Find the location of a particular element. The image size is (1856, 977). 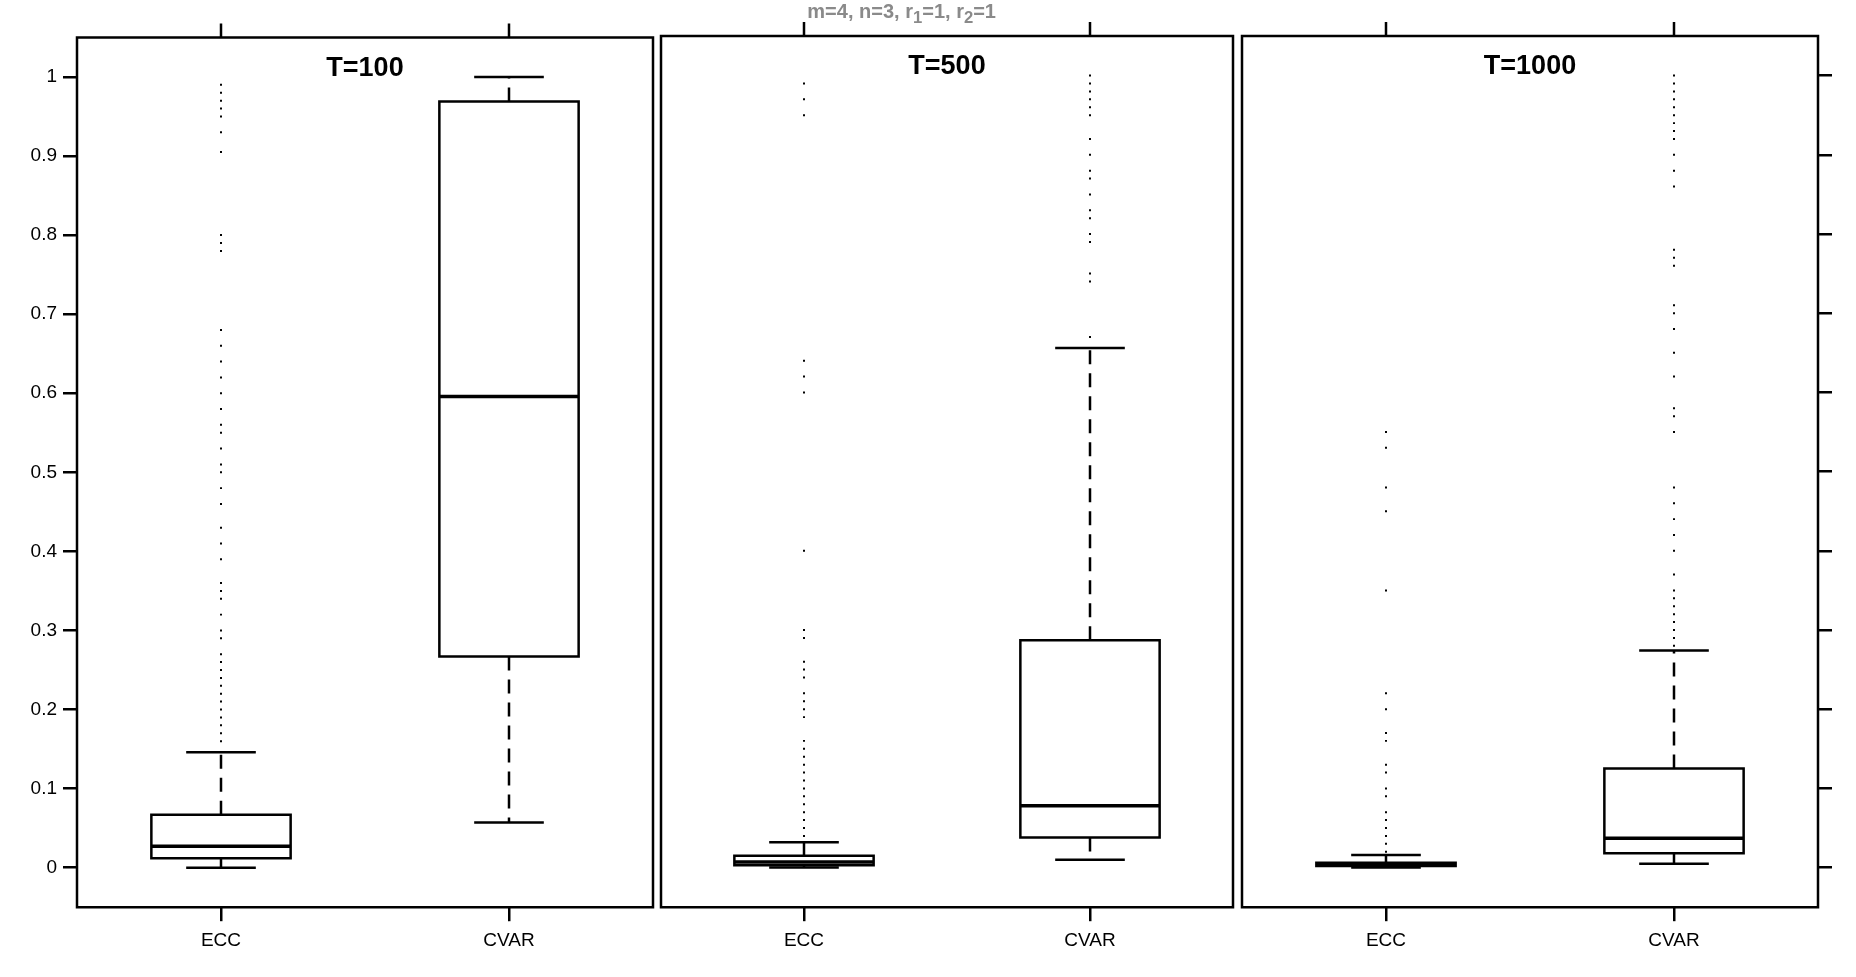

chart-subtitle: m=4, n=3, r$_{1}$=1, r$_{2}$=1 is located at coordinates (901, 14).